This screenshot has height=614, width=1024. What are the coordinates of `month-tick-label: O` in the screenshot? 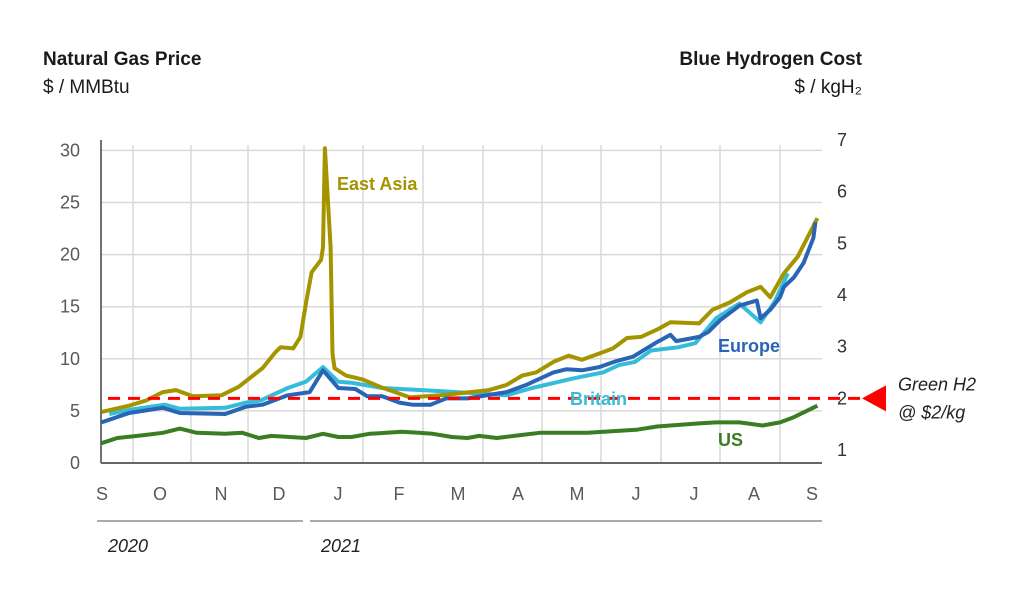 It's located at (160, 494).